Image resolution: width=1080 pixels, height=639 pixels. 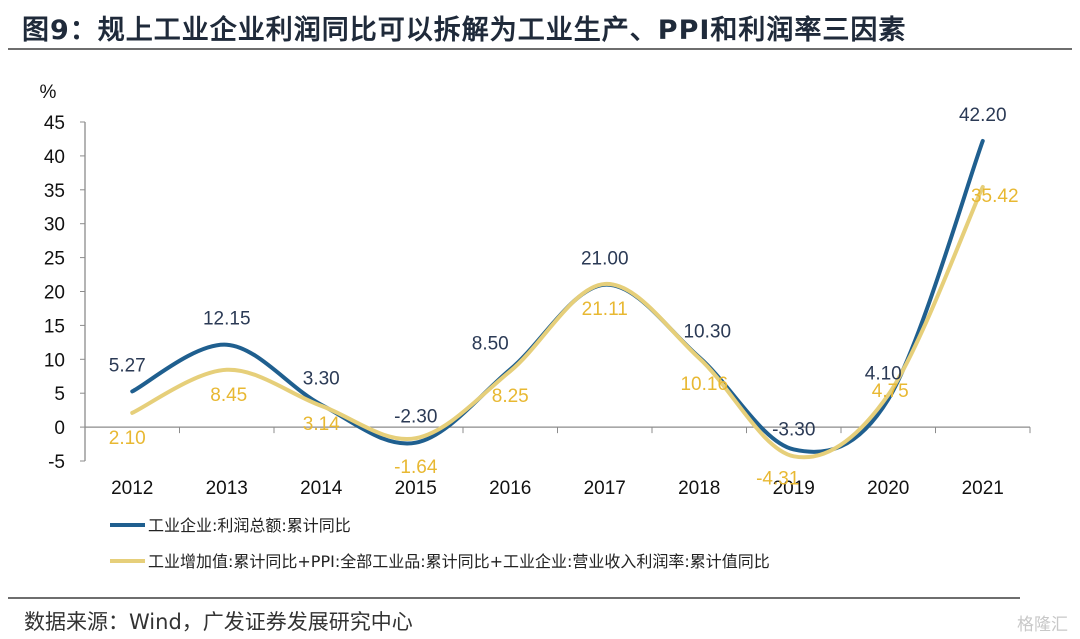 What do you see at coordinates (983, 115) in the screenshot?
I see `data-label: 42.20` at bounding box center [983, 115].